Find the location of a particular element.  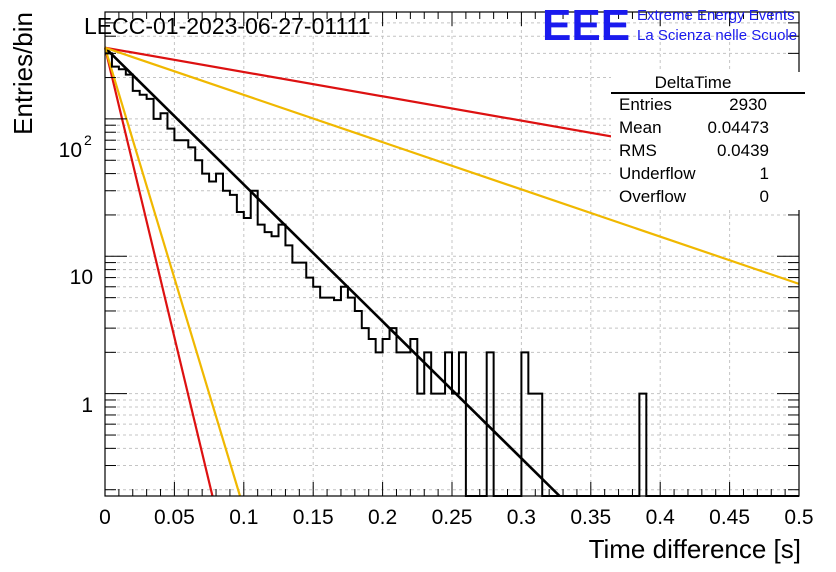

eee-logo-mark: EEE is located at coordinates (586, 25).